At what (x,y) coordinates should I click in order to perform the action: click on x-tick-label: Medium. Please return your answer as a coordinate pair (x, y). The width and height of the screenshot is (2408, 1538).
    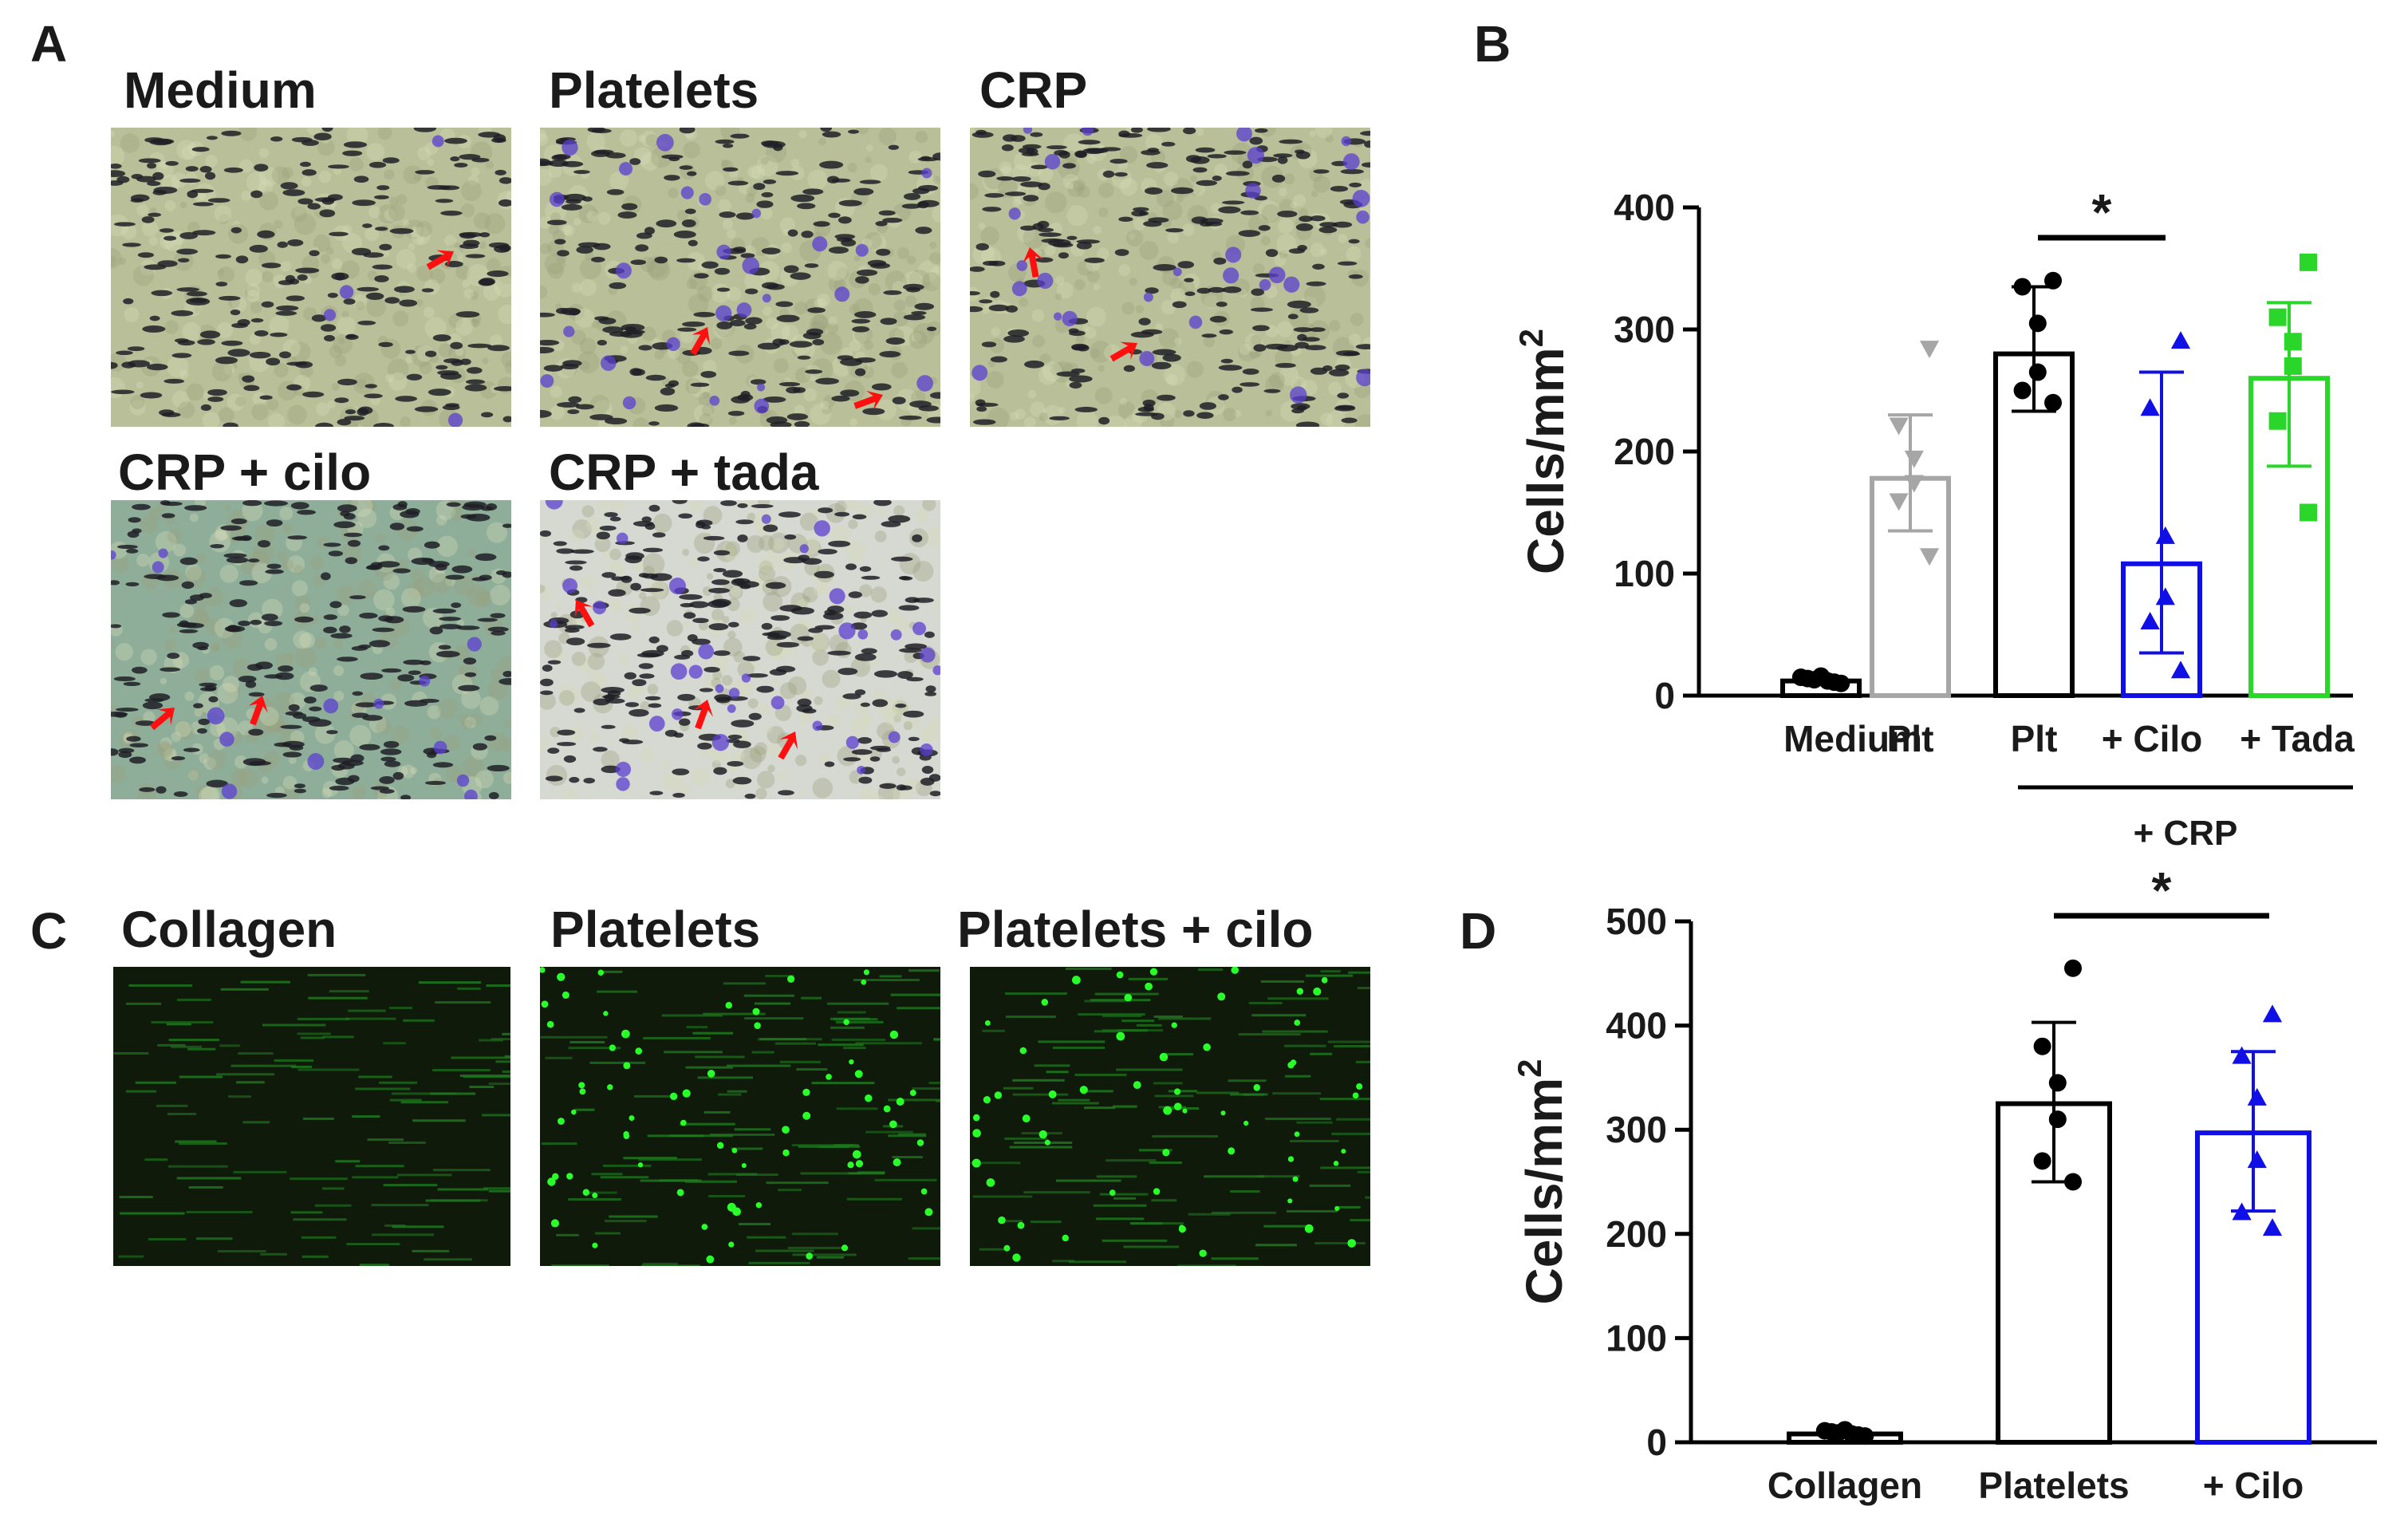
    Looking at the image, I should click on (1852, 739).